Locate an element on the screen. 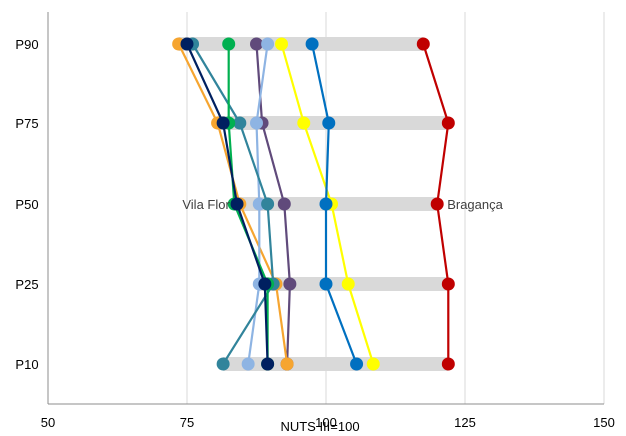  y-tick-labels: P90 P75 P50 P25 P10 is located at coordinates (26, 204).